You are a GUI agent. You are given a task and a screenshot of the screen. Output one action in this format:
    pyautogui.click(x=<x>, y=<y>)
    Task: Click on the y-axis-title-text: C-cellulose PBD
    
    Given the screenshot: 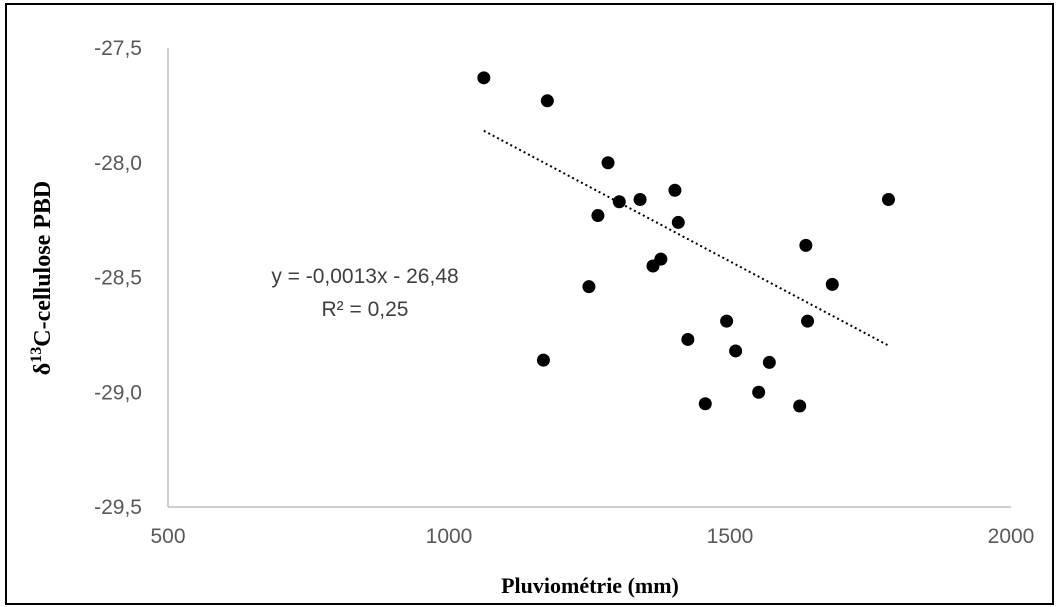 What is the action you would take?
    pyautogui.click(x=43, y=264)
    